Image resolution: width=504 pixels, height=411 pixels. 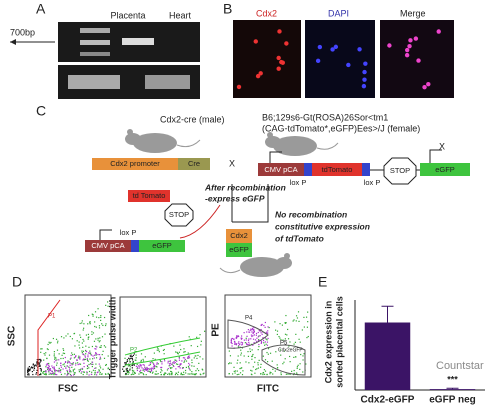 What do you see at coordinates (138, 41) in the screenshot?
I see `band` at bounding box center [138, 41].